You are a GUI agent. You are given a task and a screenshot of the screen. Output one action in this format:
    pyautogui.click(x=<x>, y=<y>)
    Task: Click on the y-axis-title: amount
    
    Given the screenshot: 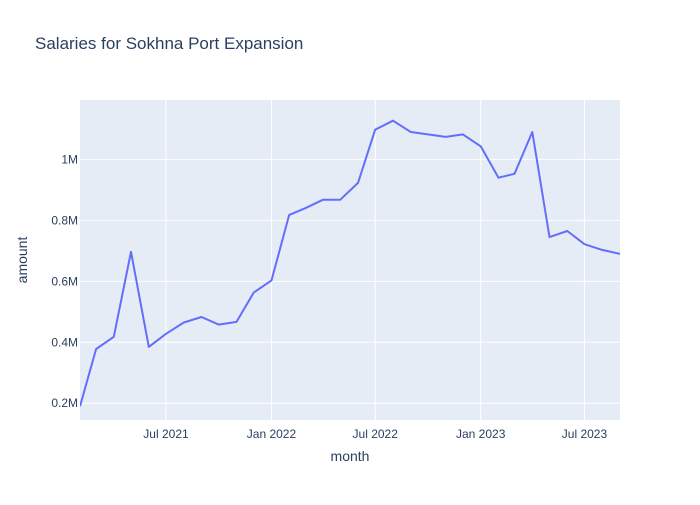 What is the action you would take?
    pyautogui.click(x=22, y=260)
    